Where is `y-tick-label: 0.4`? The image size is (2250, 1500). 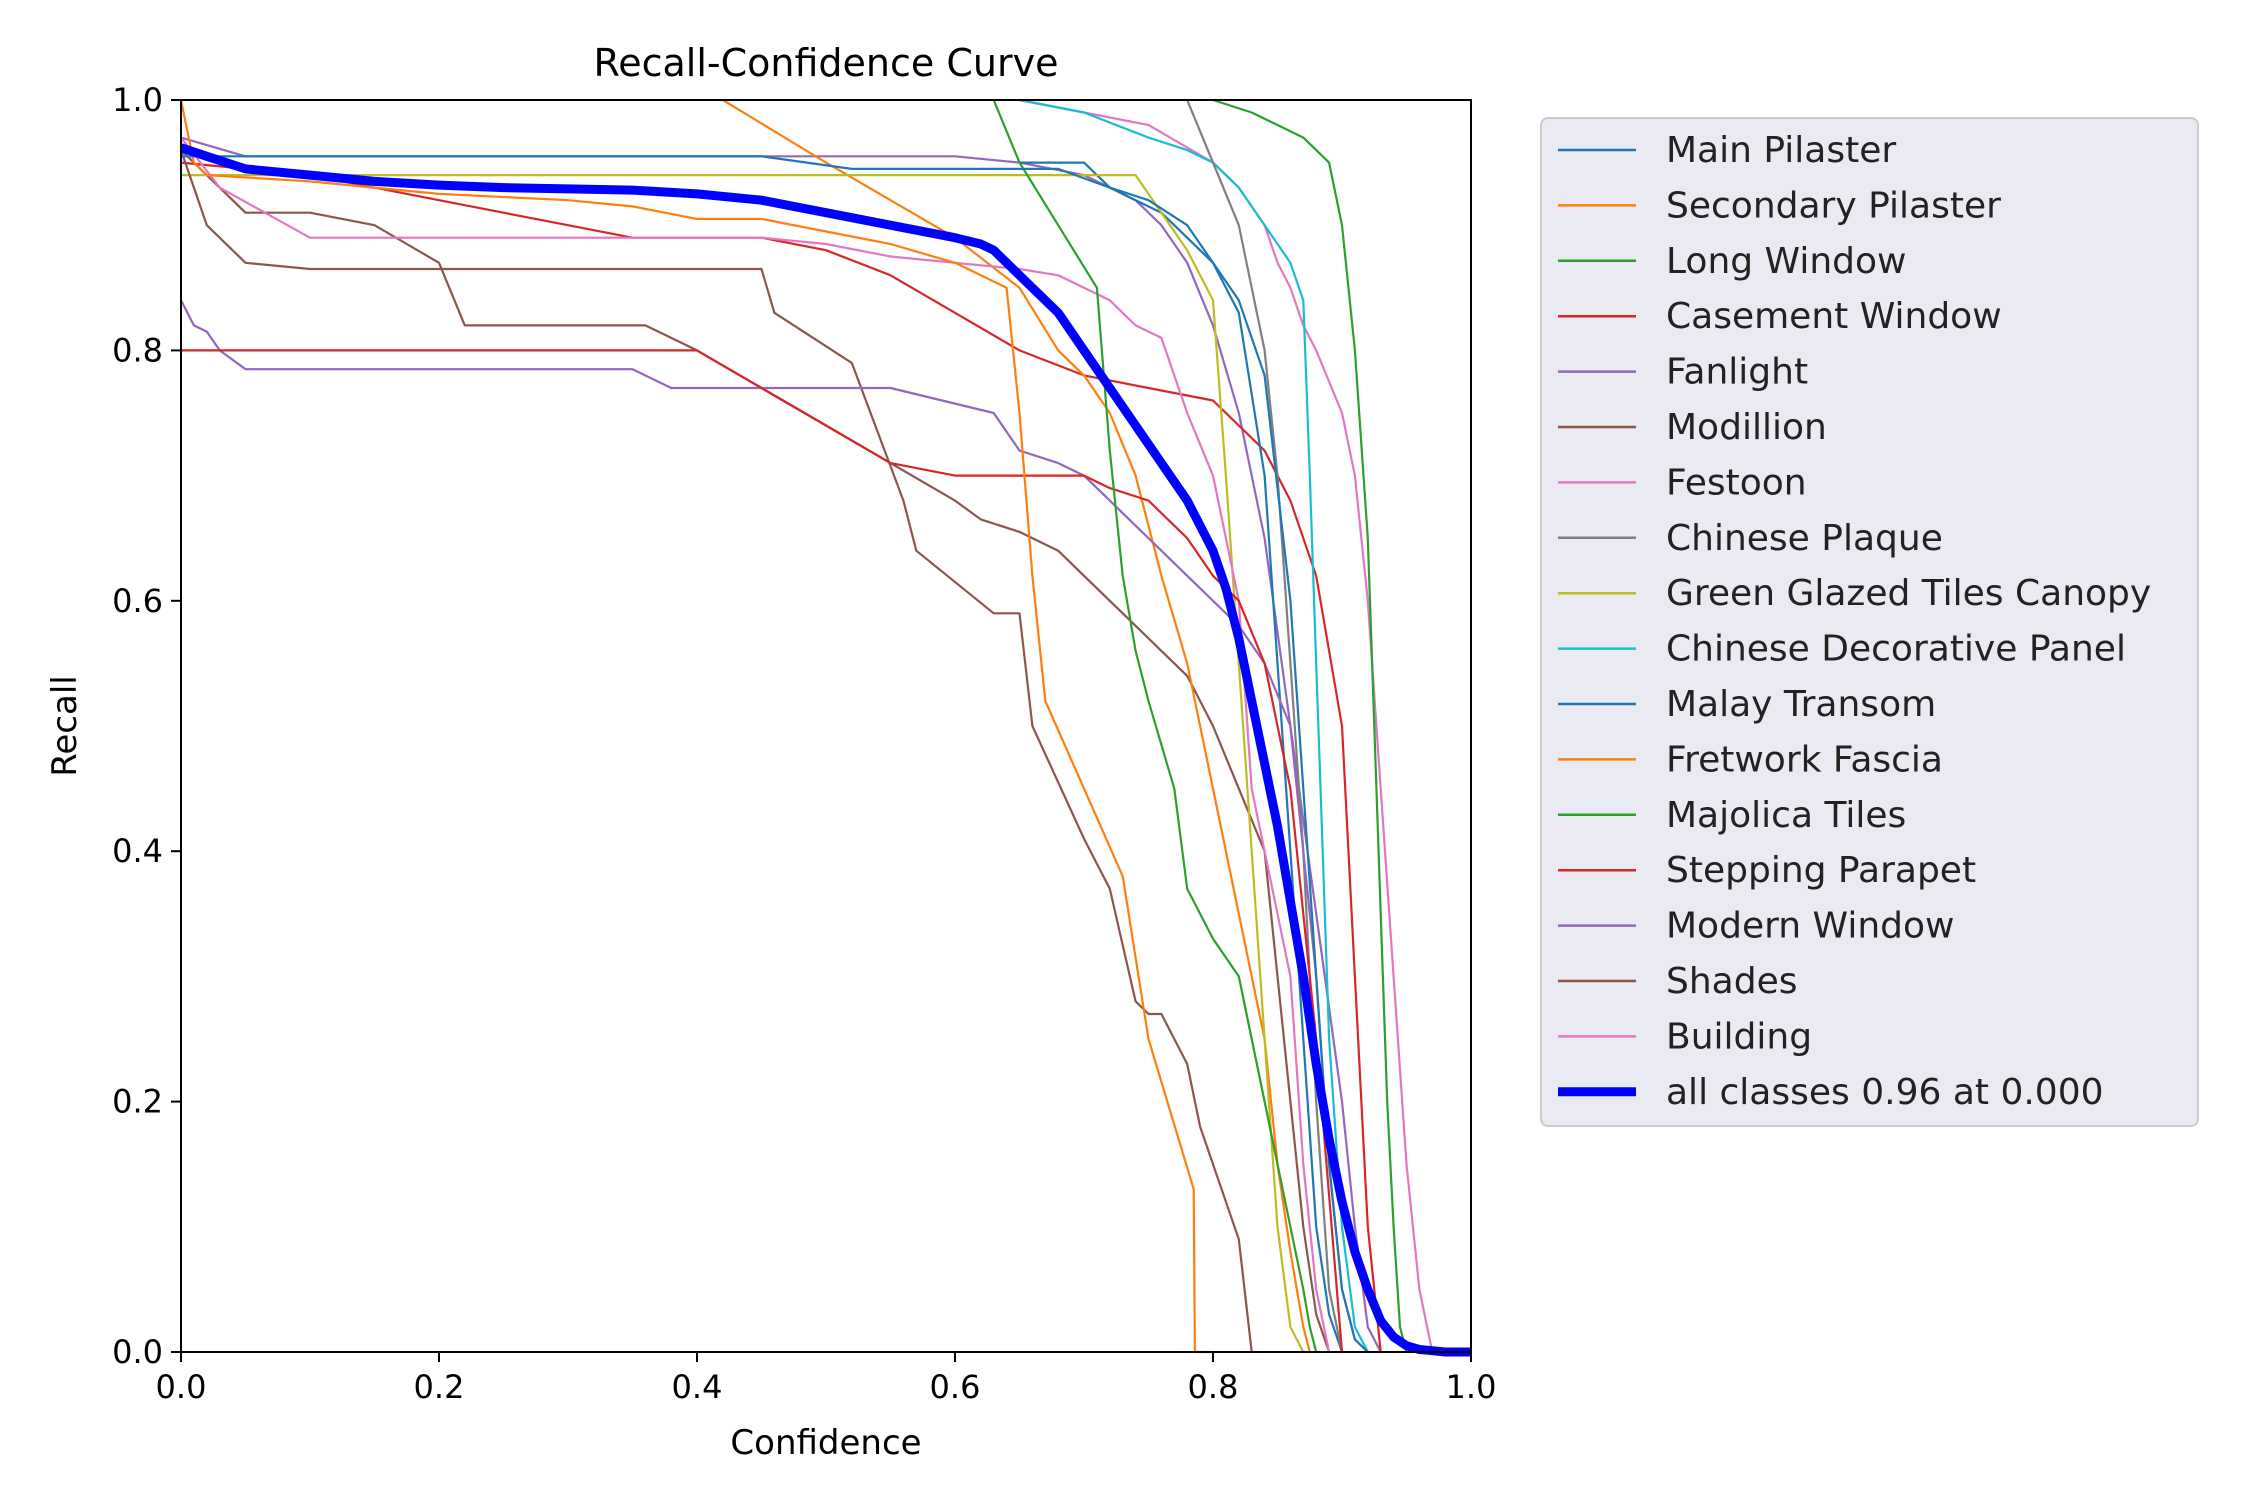
y-tick-label: 0.4 is located at coordinates (137, 851).